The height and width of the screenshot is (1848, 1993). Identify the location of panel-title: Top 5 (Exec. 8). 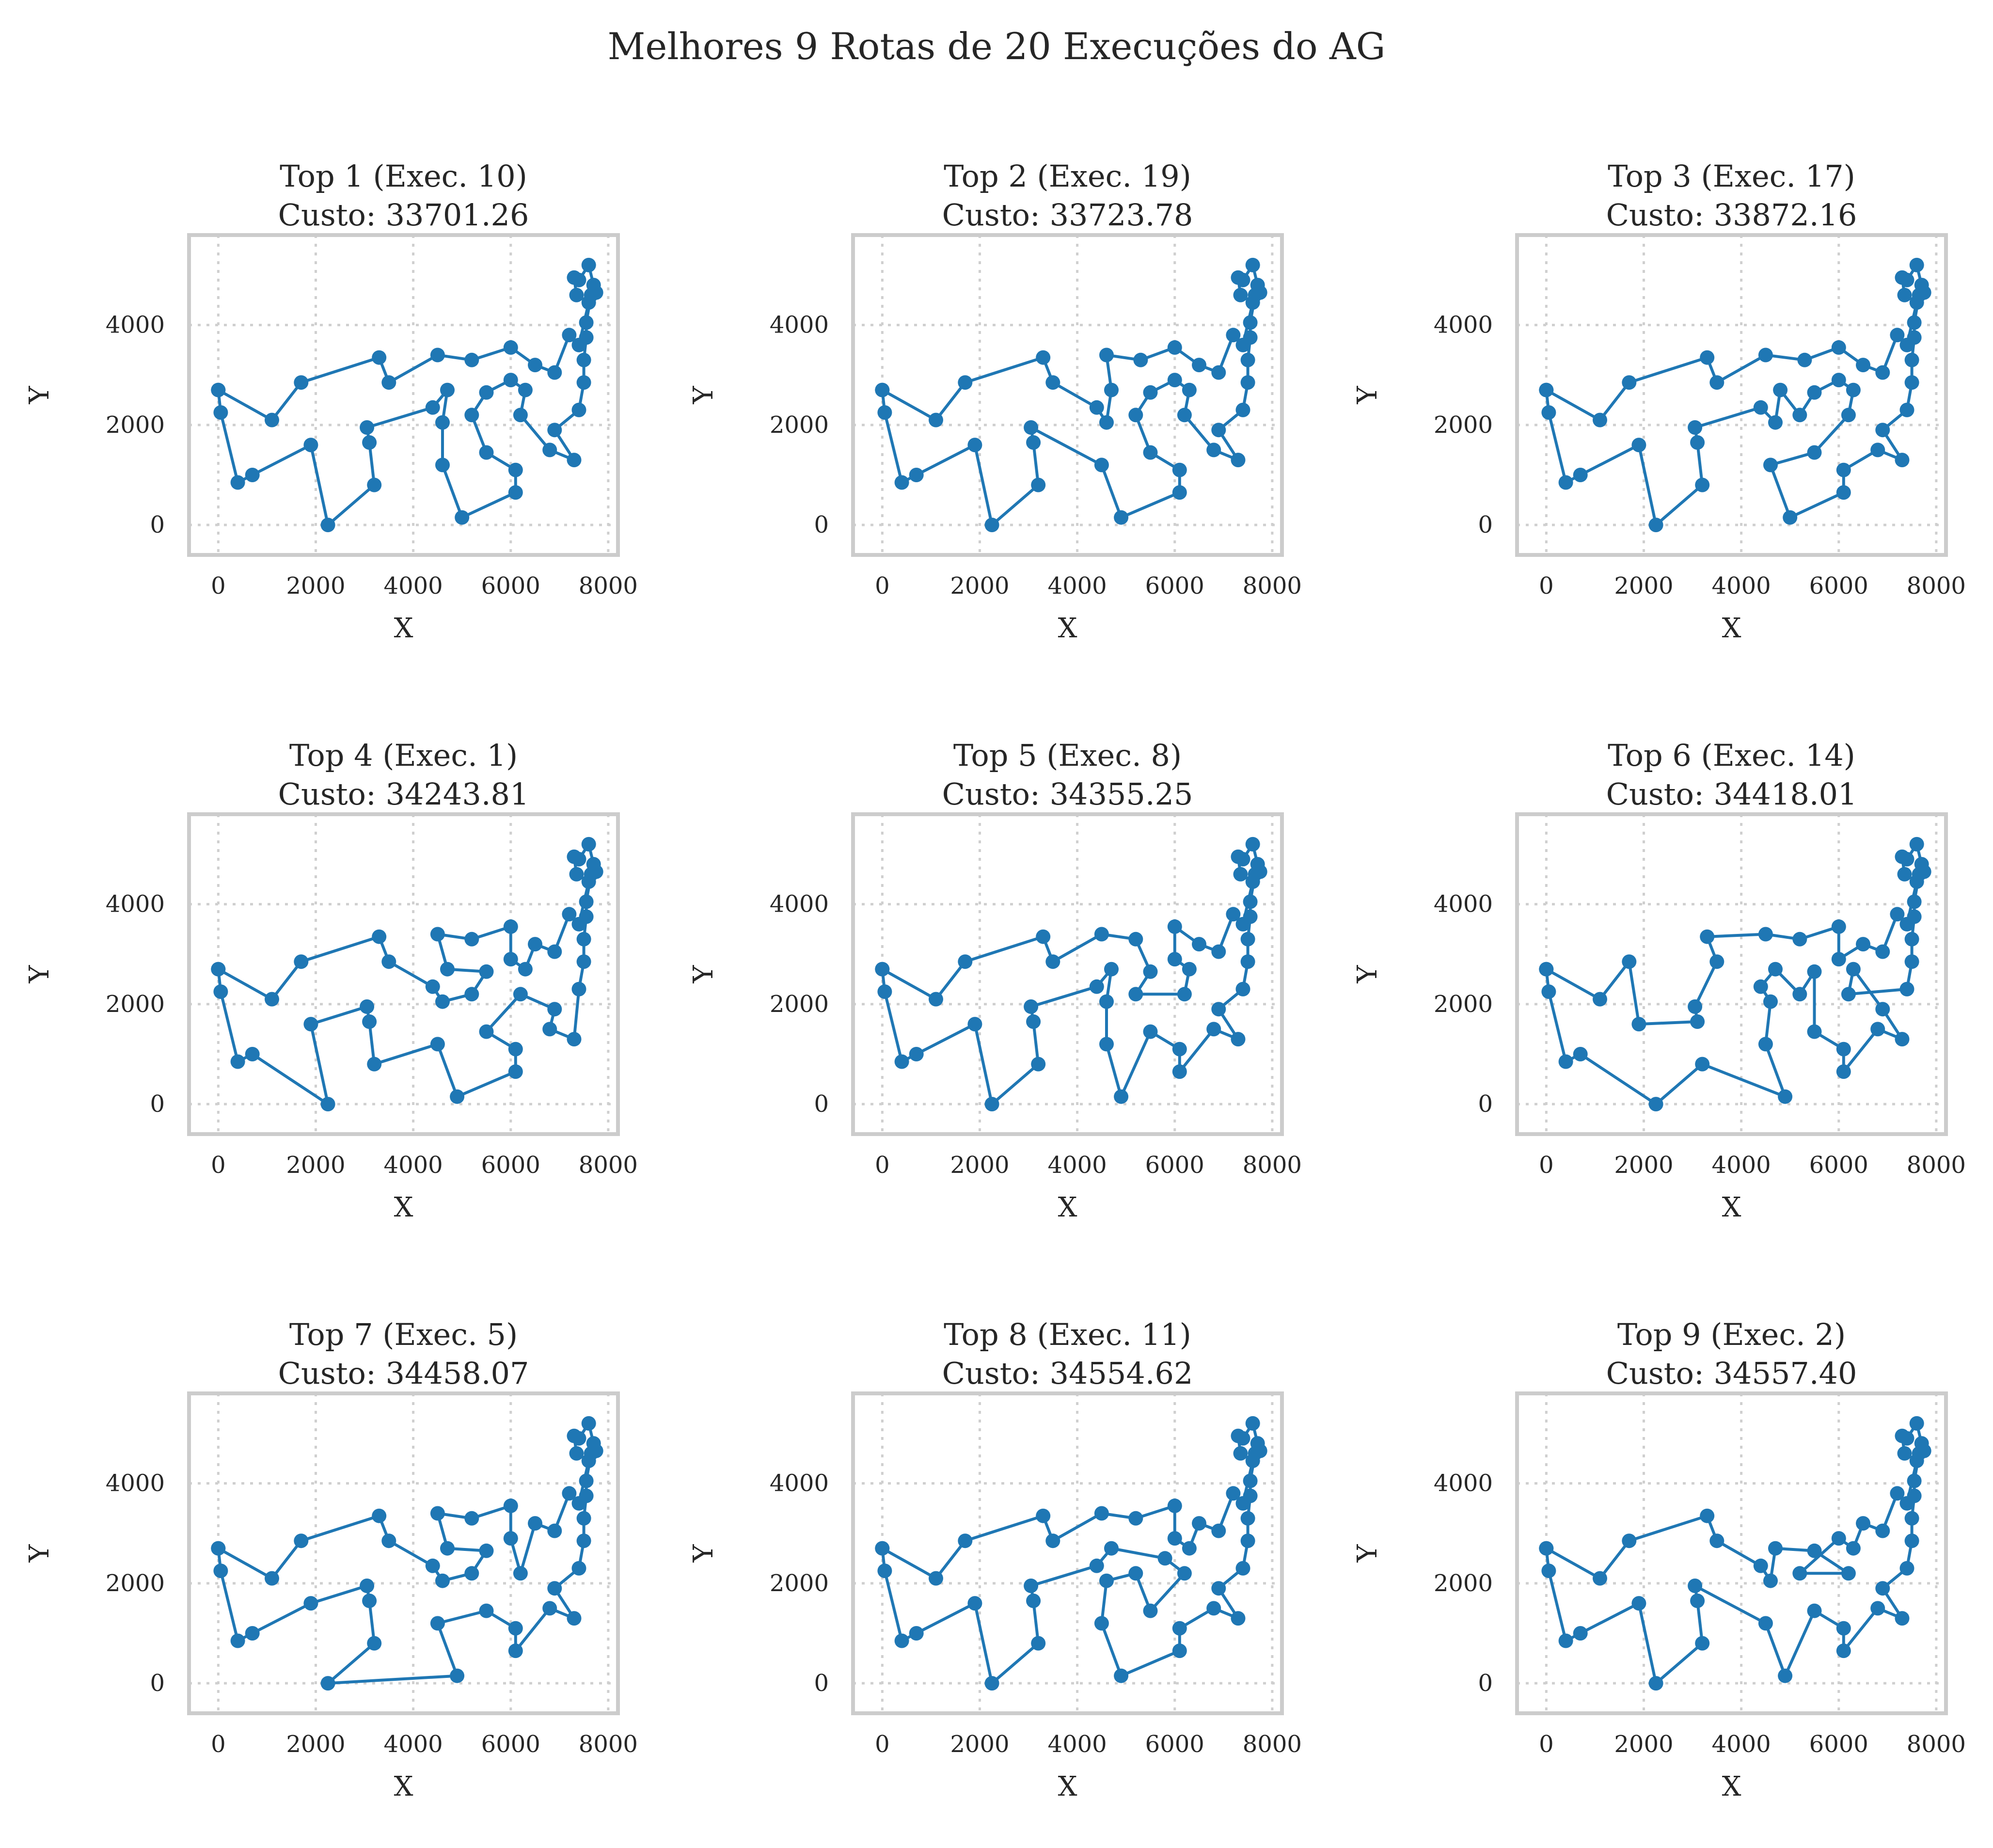
(1067, 755).